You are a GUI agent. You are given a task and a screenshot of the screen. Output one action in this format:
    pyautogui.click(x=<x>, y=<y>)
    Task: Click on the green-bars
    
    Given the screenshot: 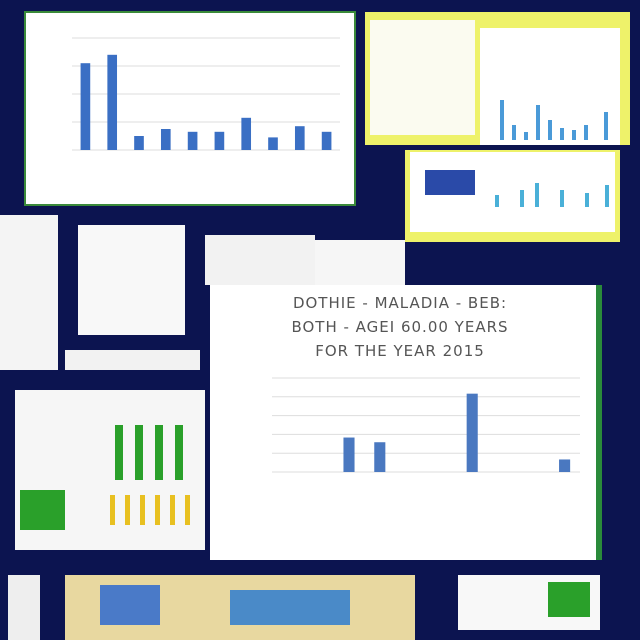 What is the action you would take?
    pyautogui.click(x=149, y=452)
    